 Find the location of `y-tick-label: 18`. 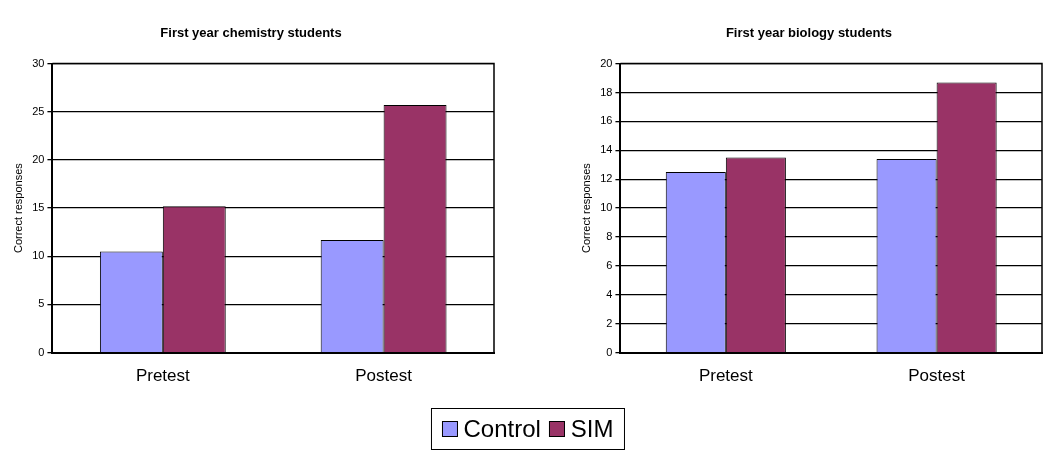

y-tick-label: 18 is located at coordinates (606, 91).